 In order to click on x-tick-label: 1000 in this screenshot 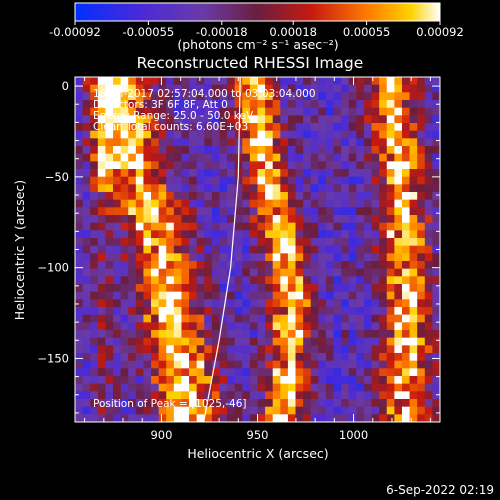, I will do `click(353, 435)`.